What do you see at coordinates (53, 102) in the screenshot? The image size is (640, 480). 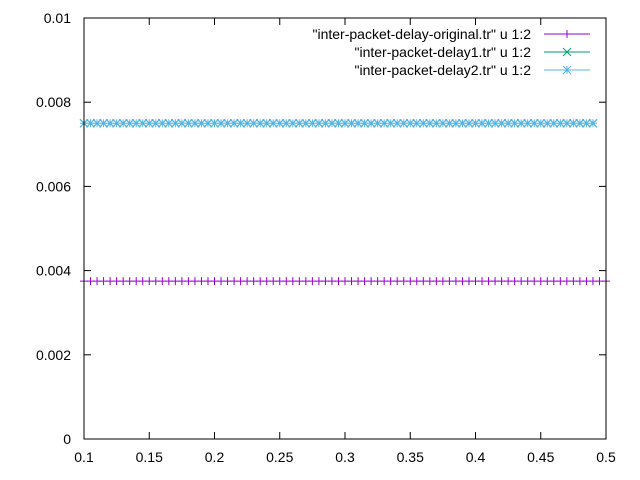 I see `y-tick-label: 0.008` at bounding box center [53, 102].